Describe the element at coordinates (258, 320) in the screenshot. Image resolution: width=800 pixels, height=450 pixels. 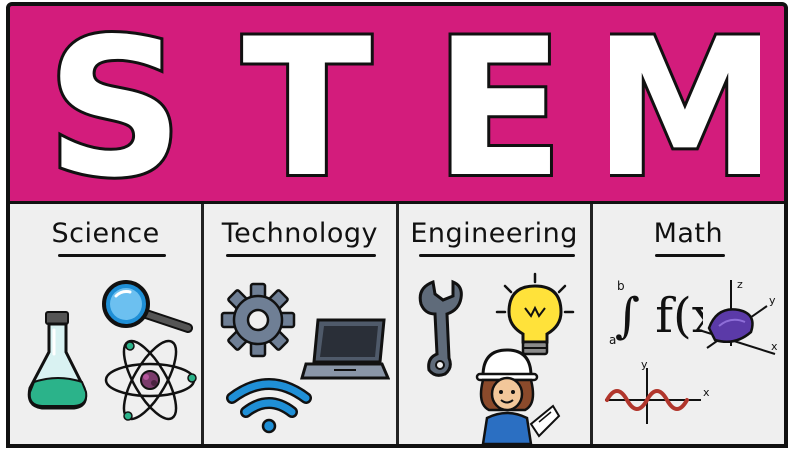
I see `gear-icon` at that location.